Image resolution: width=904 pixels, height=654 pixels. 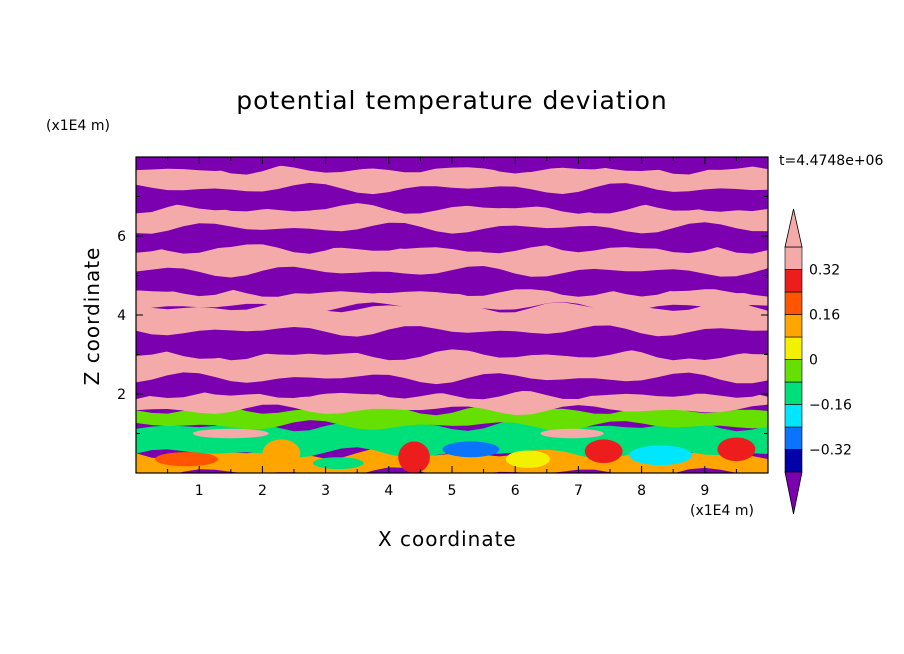 What do you see at coordinates (262, 491) in the screenshot?
I see `x-tick-label: 2` at bounding box center [262, 491].